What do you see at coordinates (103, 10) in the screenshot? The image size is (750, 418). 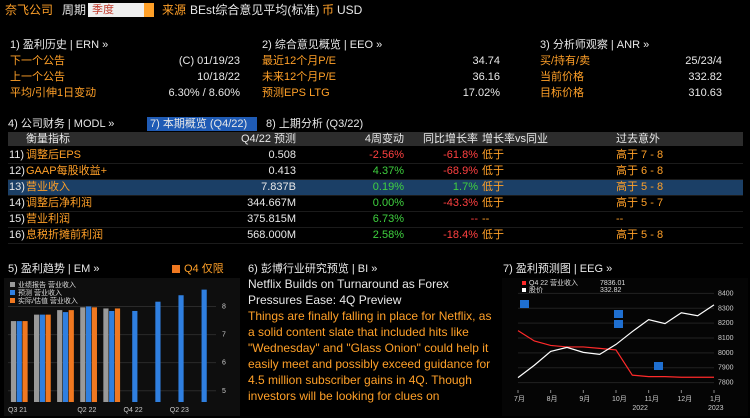 I see `period-value: 季度` at bounding box center [103, 10].